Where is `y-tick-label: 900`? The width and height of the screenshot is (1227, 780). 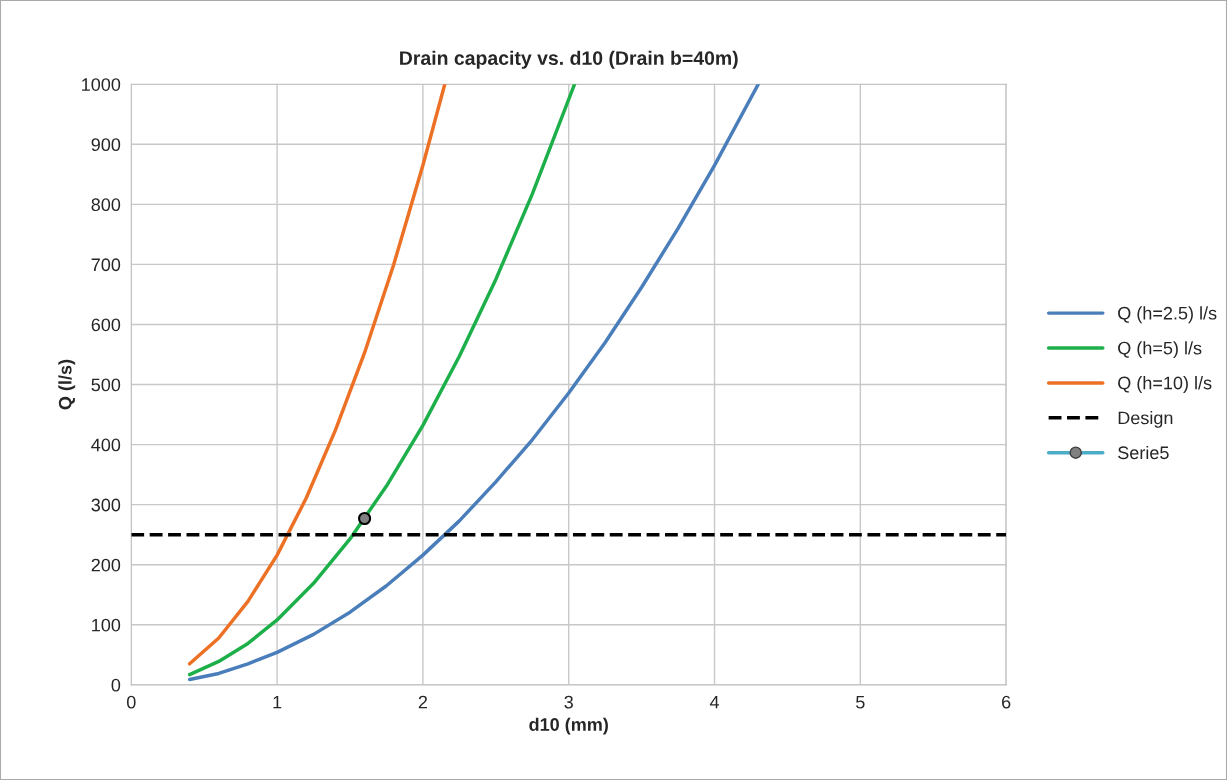 y-tick-label: 900 is located at coordinates (106, 145).